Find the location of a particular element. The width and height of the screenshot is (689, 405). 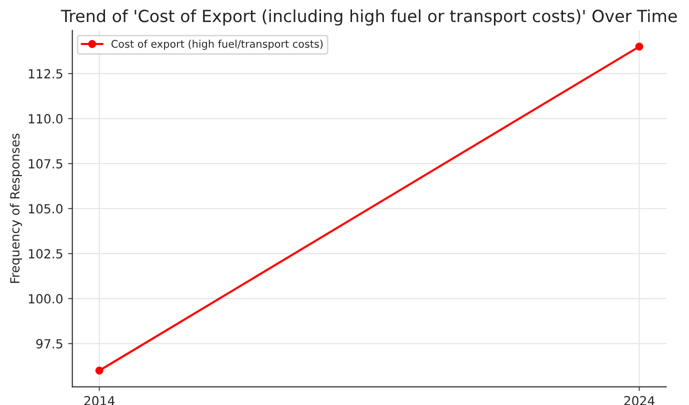

y-tick-label: 107.5 is located at coordinates (45, 163).